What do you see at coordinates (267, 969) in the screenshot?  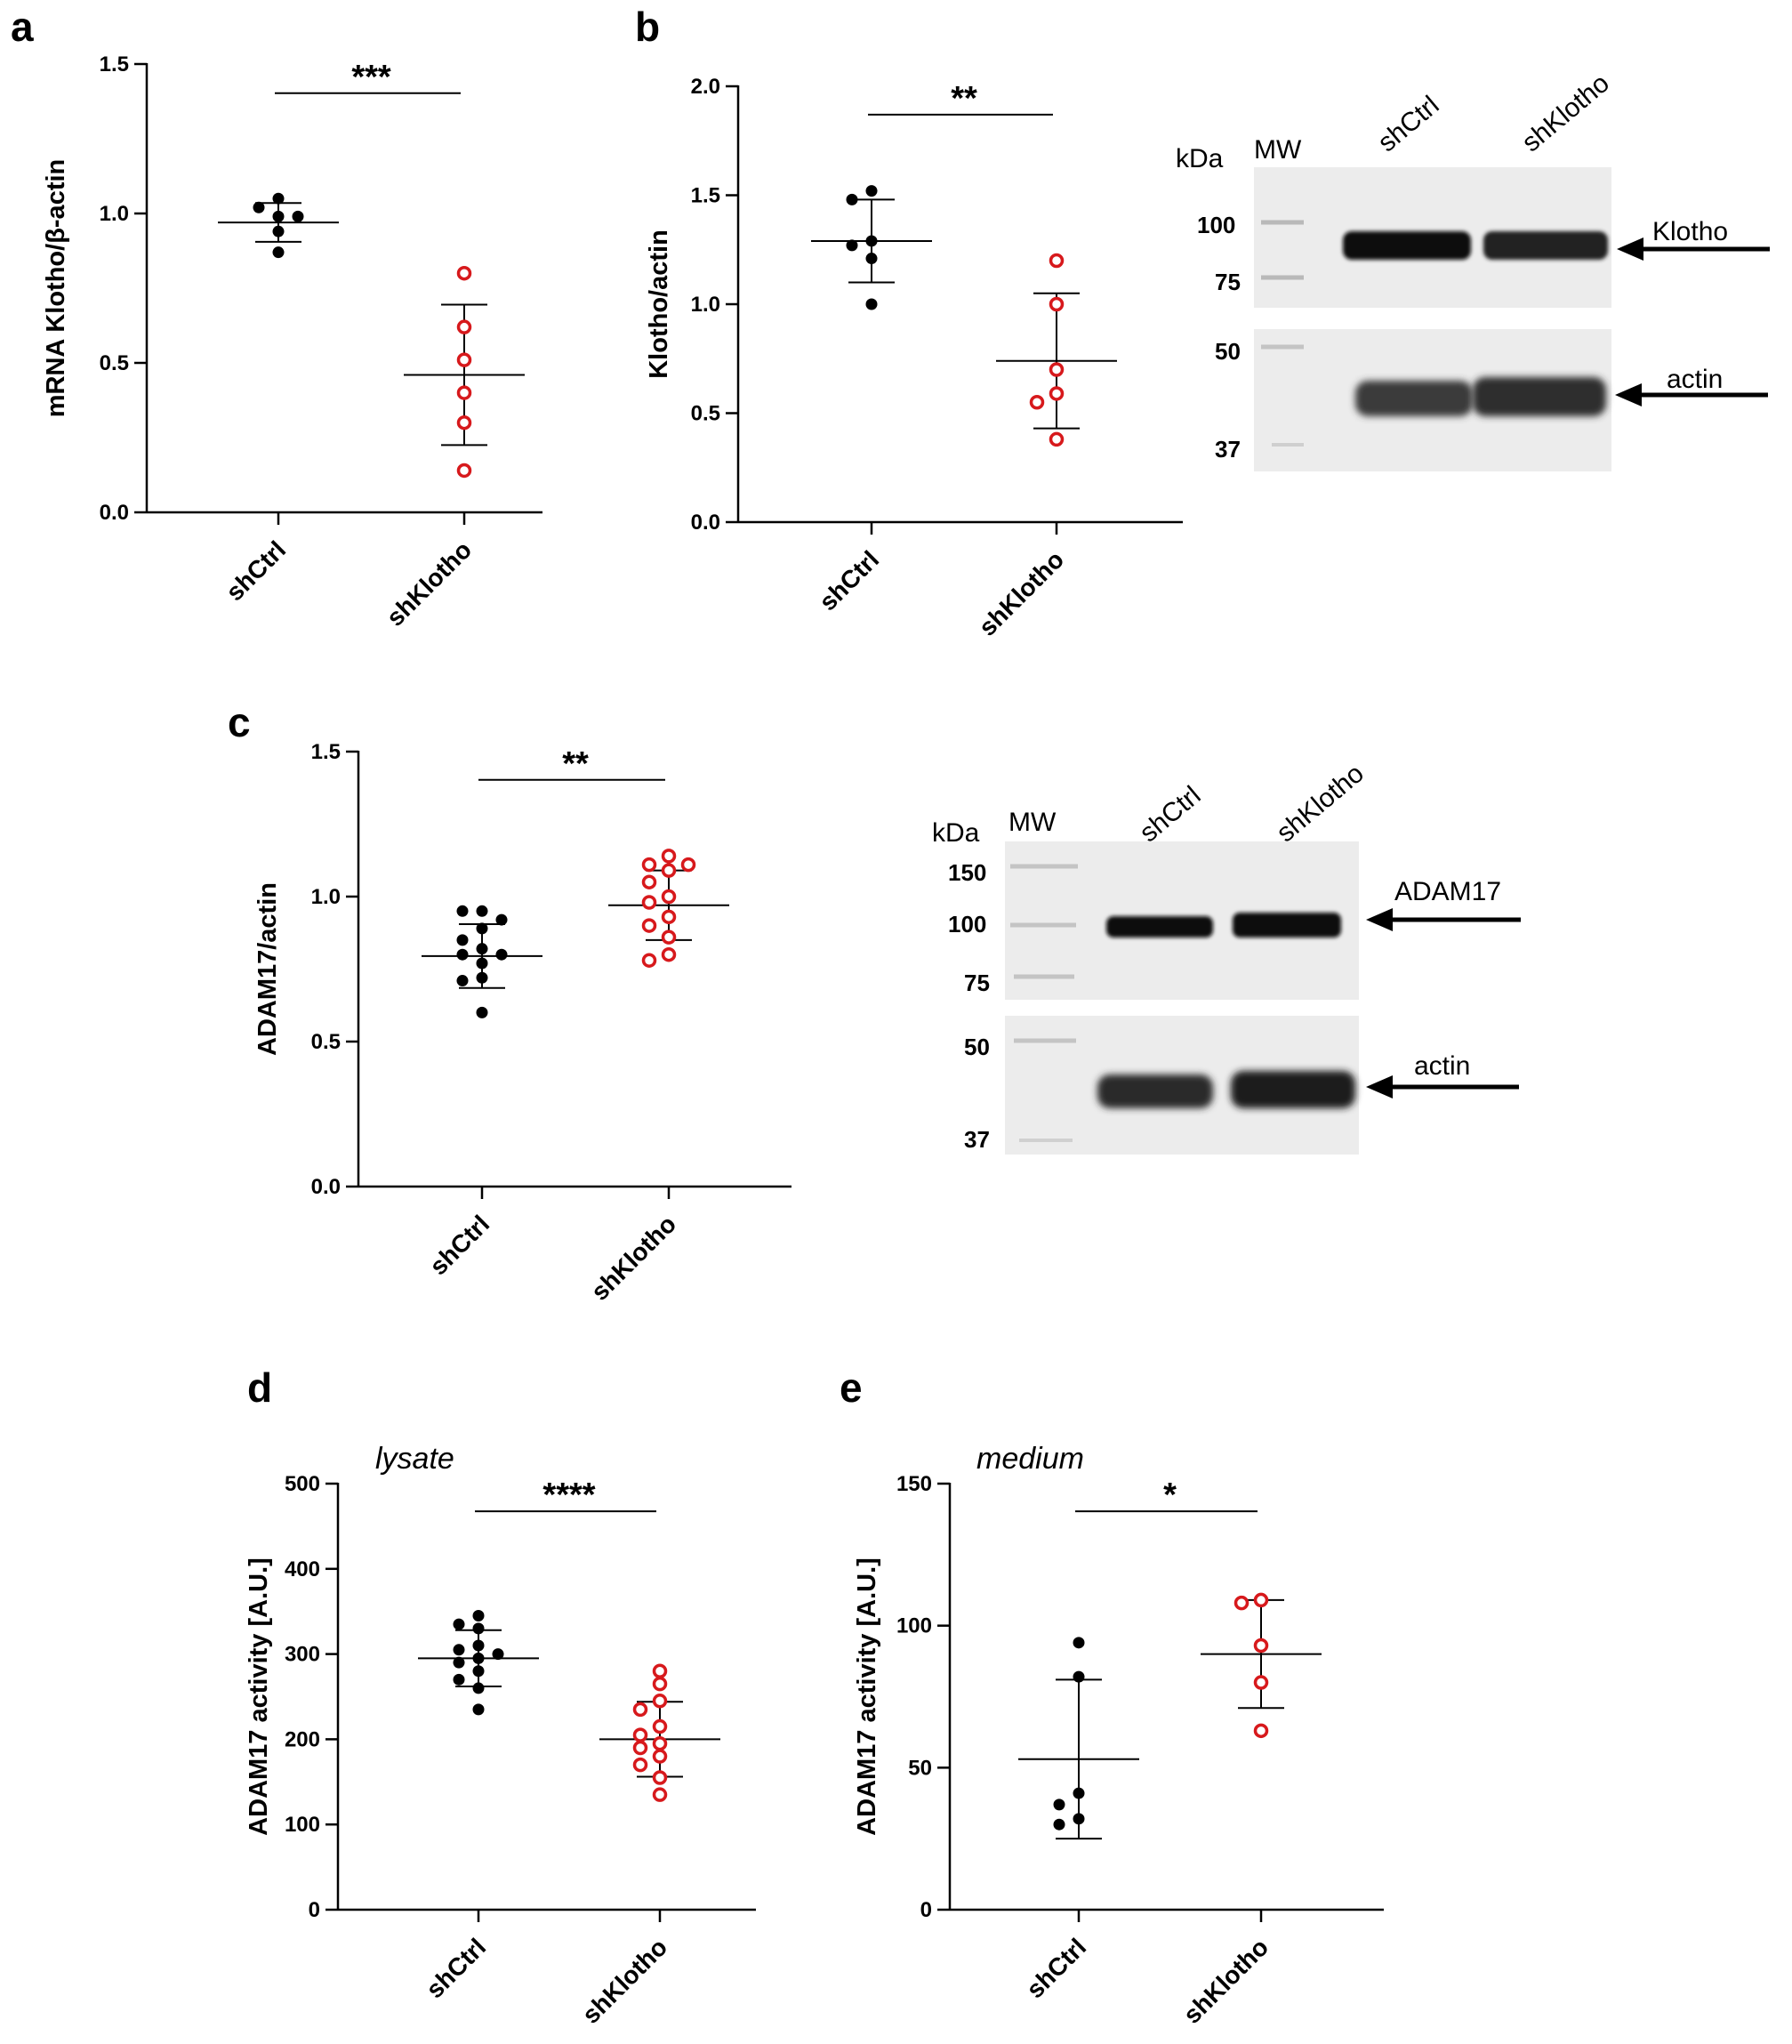 I see `y-axis-label-c: ADAM17/actin` at bounding box center [267, 969].